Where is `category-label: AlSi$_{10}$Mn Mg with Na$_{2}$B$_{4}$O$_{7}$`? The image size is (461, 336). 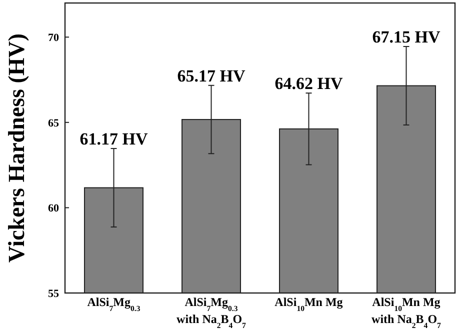
category-label: AlSi$_{10}$Mn Mg with Na$_{2}$B$_{4}$O$_{7}$ is located at coordinates (406, 312).